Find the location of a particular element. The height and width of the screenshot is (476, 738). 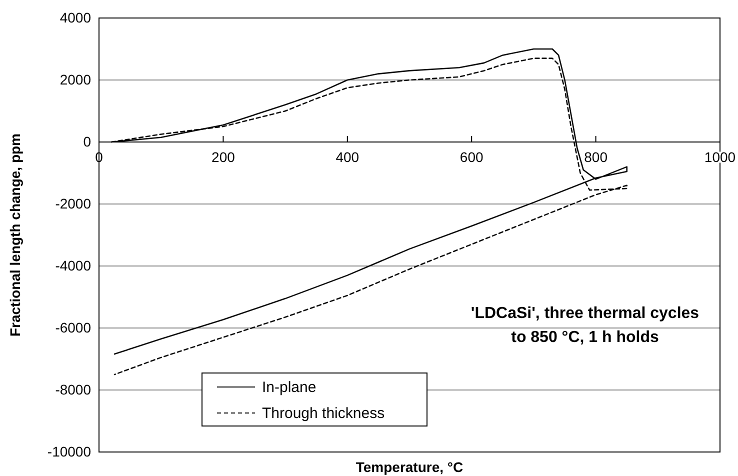

legend-label: In-plane is located at coordinates (289, 387).